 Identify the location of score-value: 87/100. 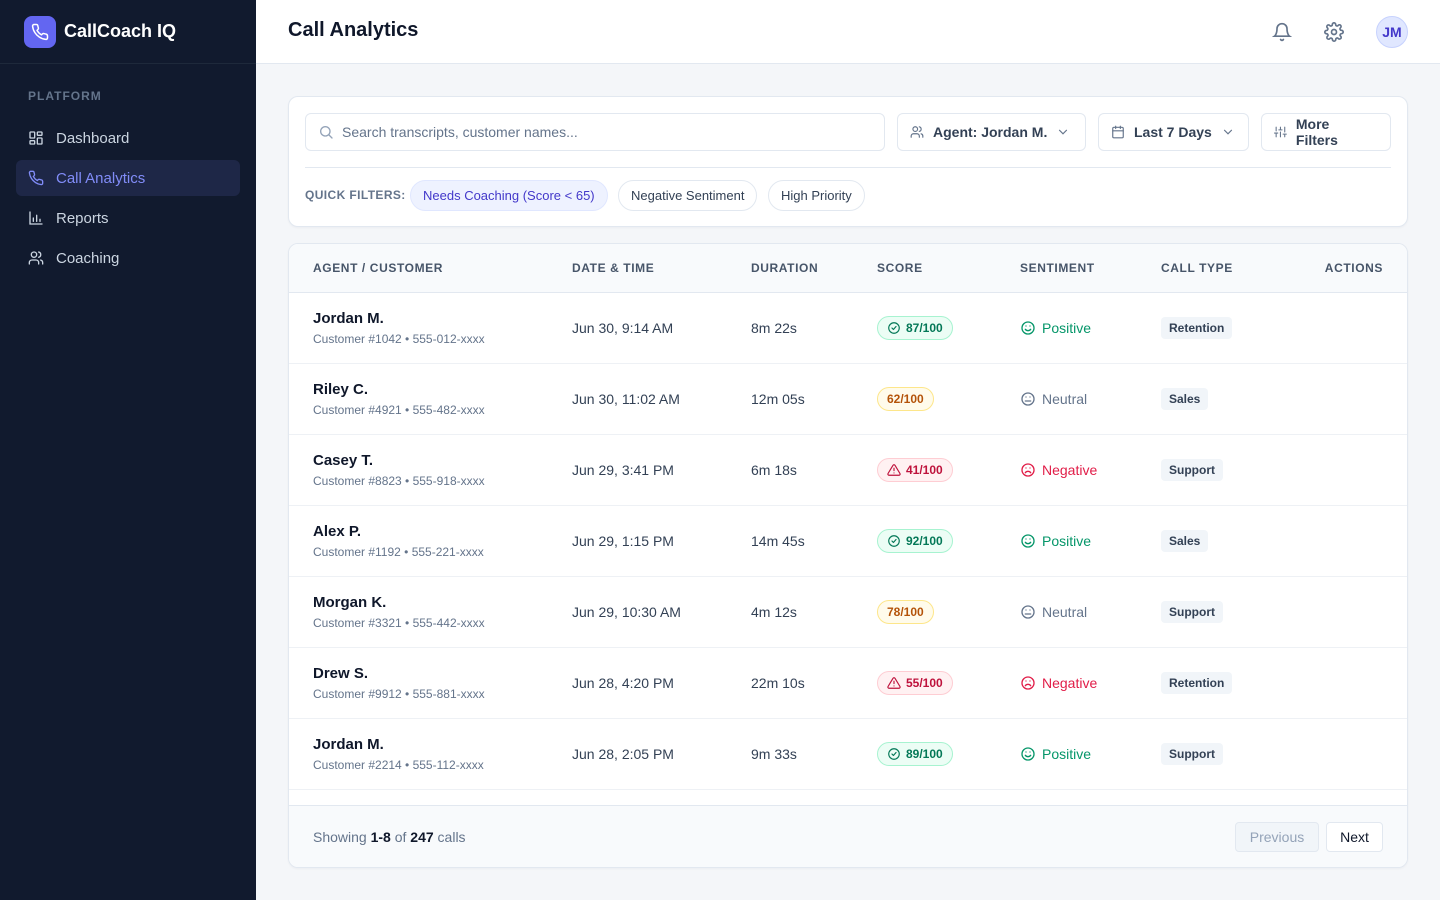
(924, 328).